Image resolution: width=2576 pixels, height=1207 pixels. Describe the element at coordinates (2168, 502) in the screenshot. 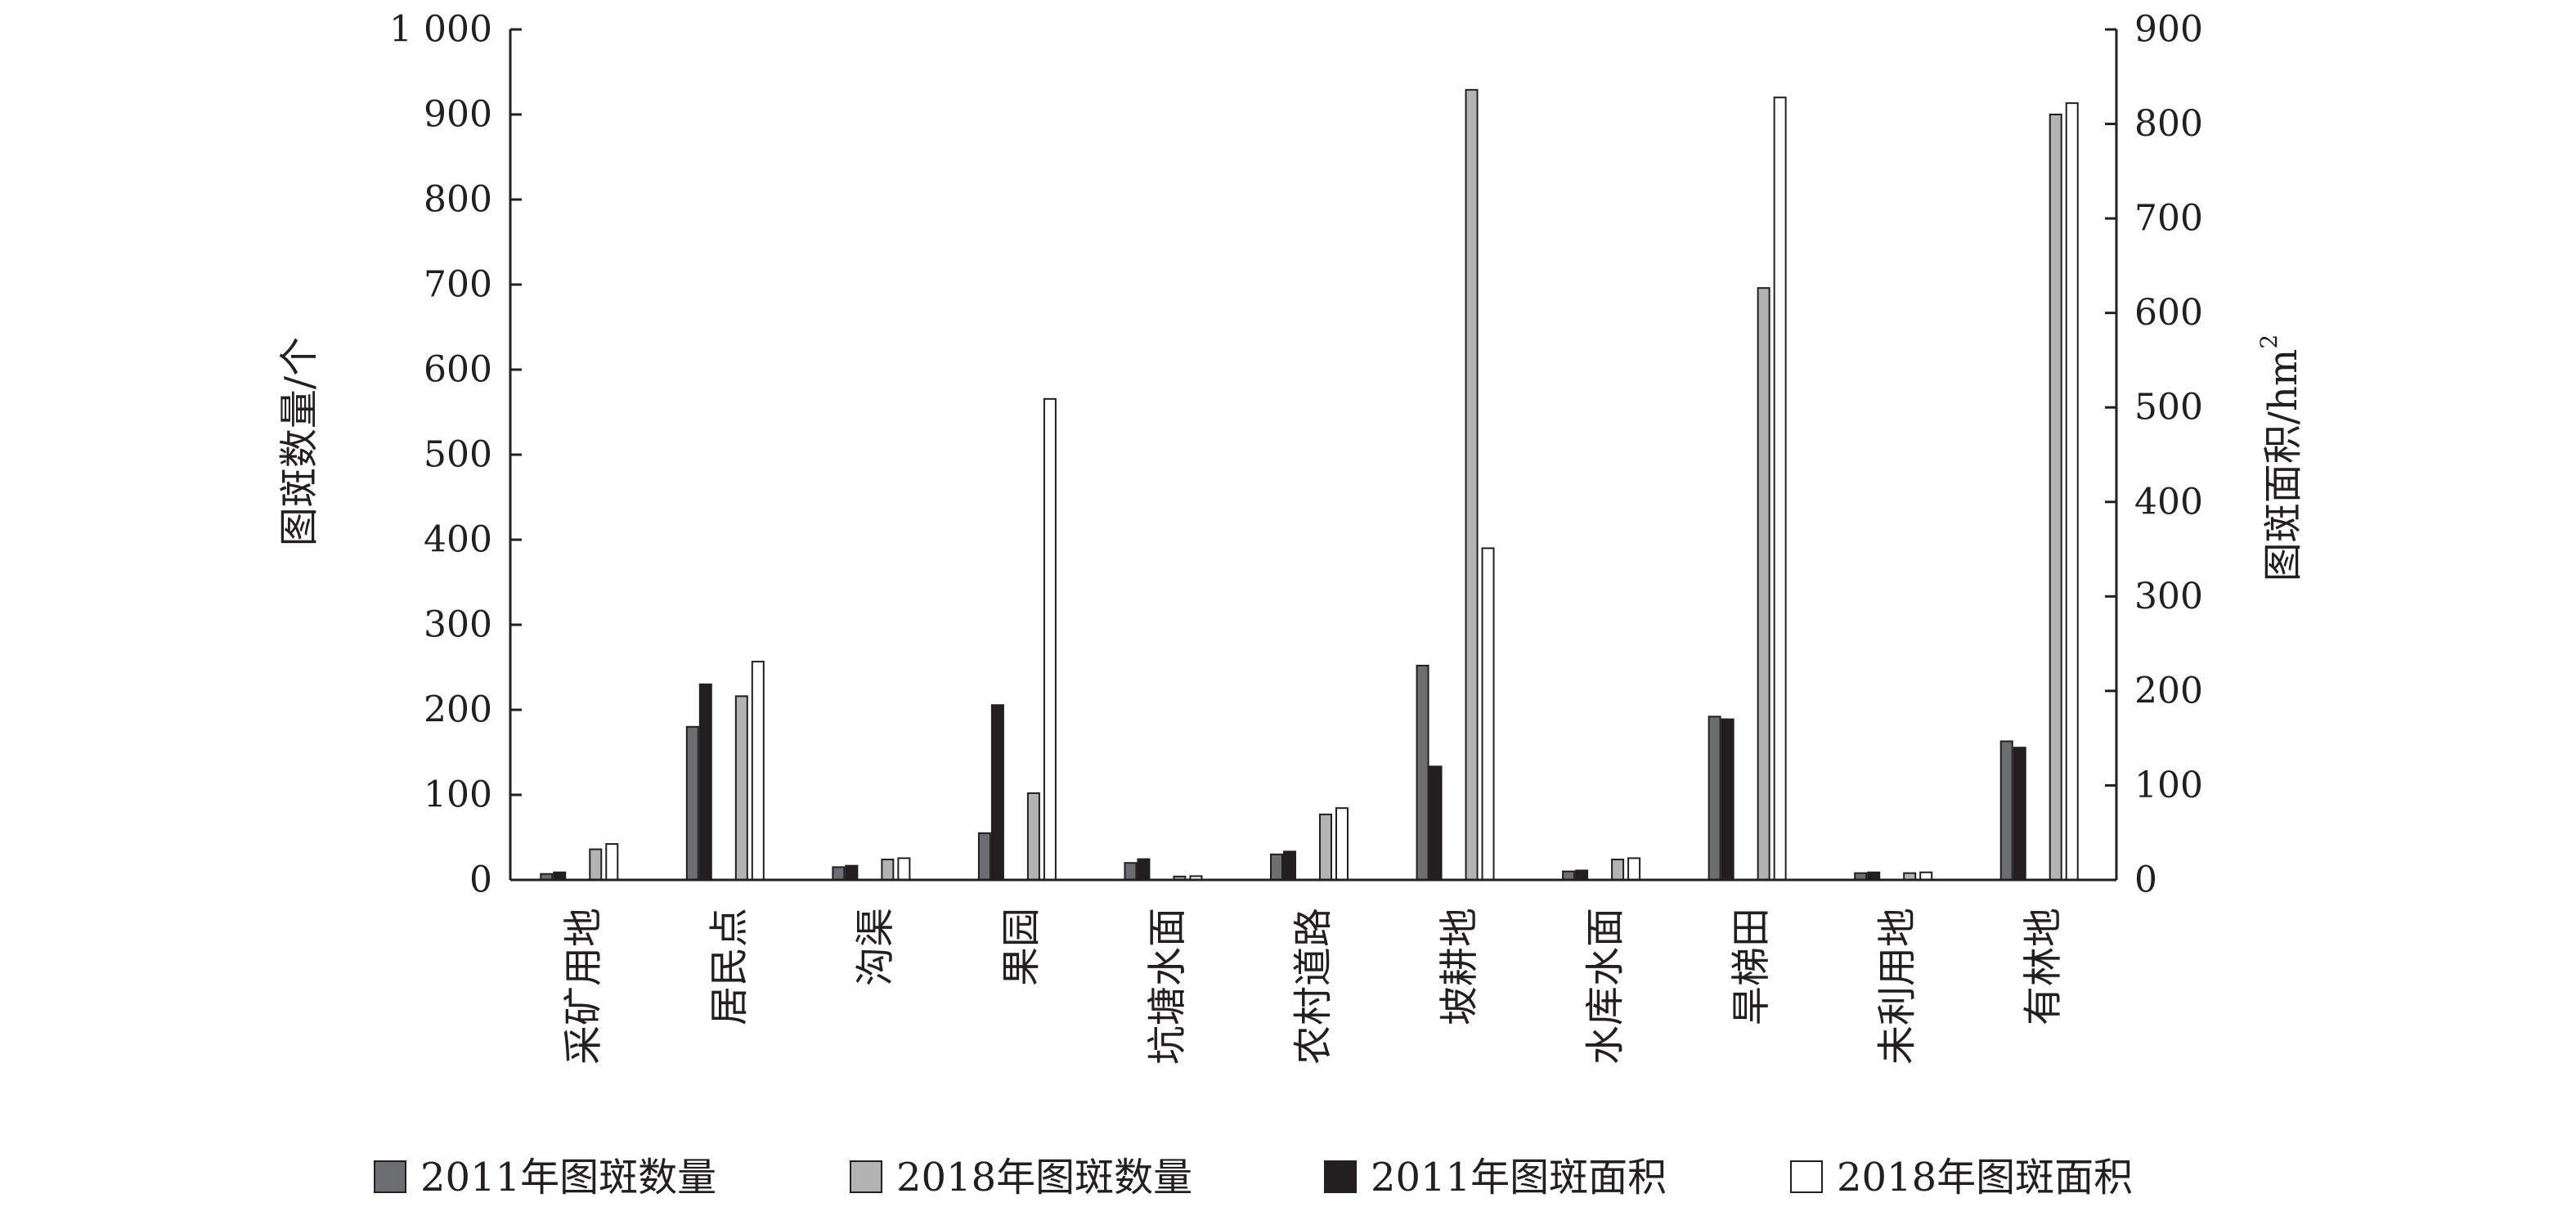

I see `right-tick-label: 400` at that location.